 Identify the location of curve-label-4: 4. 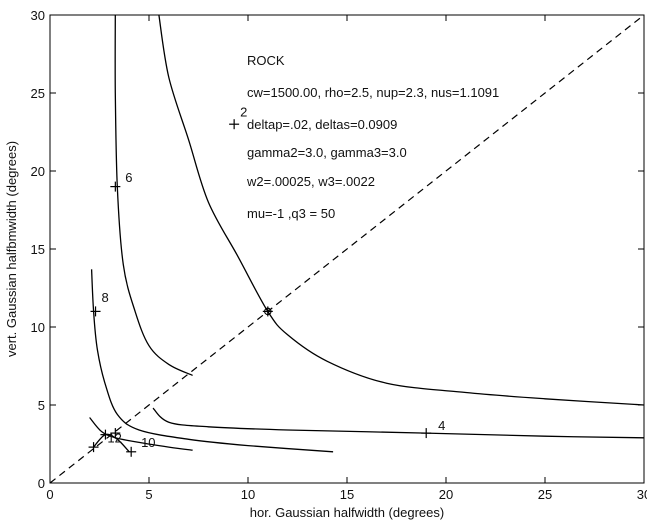
(441, 425).